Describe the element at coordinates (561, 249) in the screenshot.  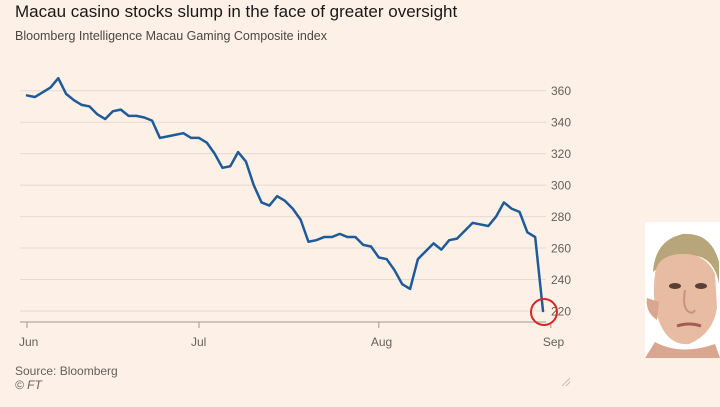
I see `y-tick-label: 260` at that location.